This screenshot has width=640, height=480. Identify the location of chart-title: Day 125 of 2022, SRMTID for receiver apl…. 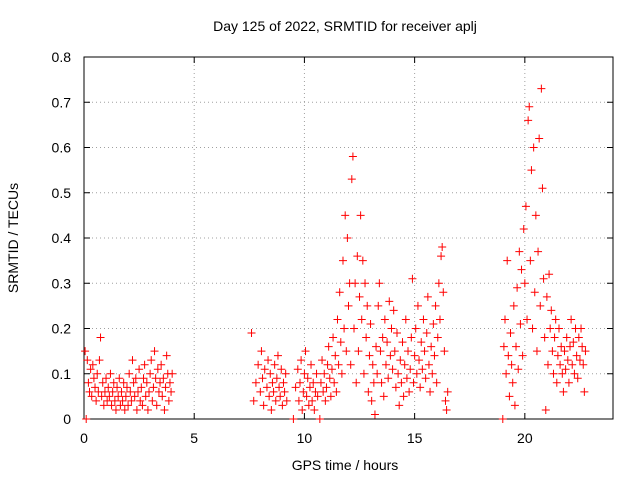
(345, 26).